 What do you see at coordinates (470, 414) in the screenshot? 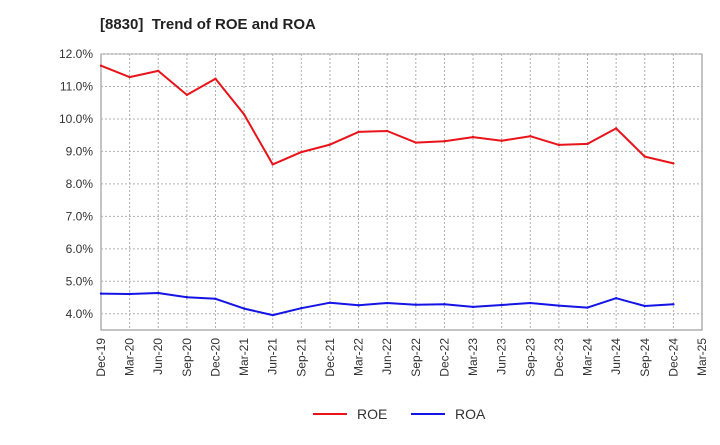
I see `legend-label-roa: ROA` at bounding box center [470, 414].